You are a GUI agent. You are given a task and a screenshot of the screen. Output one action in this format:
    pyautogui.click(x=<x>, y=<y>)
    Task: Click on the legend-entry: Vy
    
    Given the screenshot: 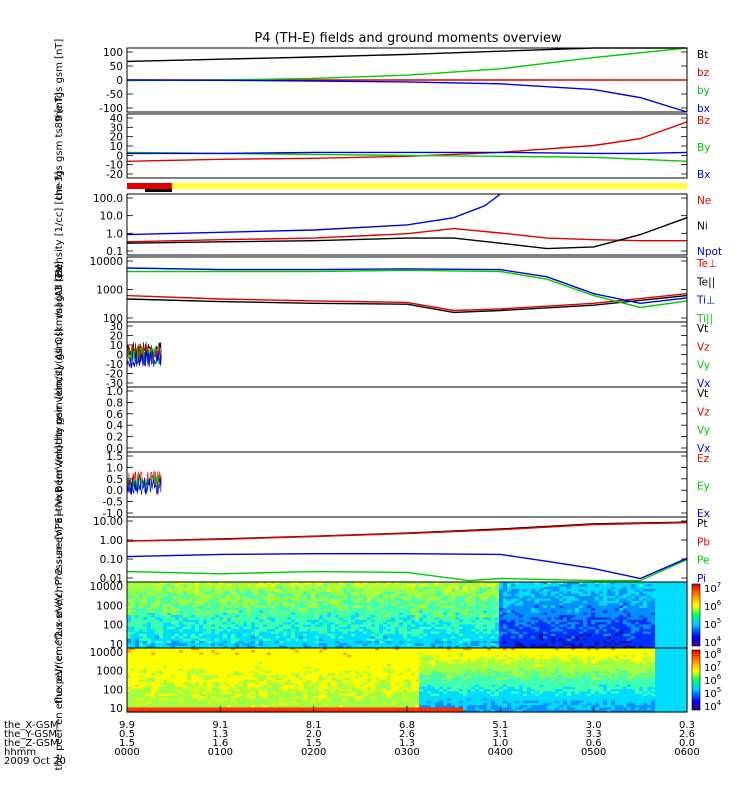 What is the action you would take?
    pyautogui.click(x=703, y=366)
    